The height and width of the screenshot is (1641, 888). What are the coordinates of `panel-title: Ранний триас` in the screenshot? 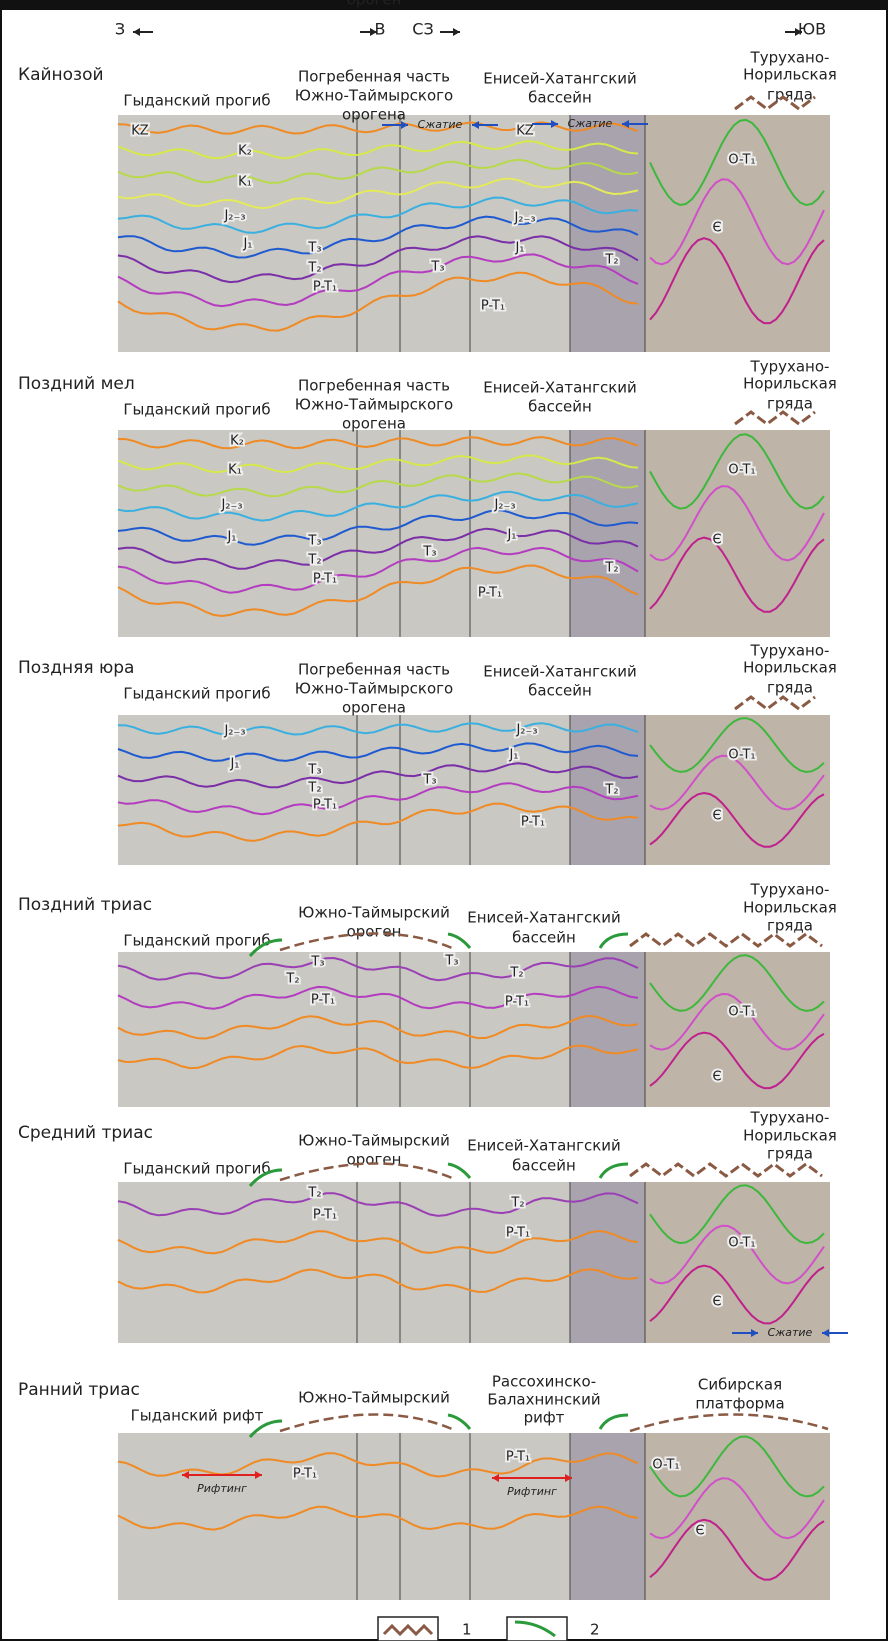 It's located at (79, 1390).